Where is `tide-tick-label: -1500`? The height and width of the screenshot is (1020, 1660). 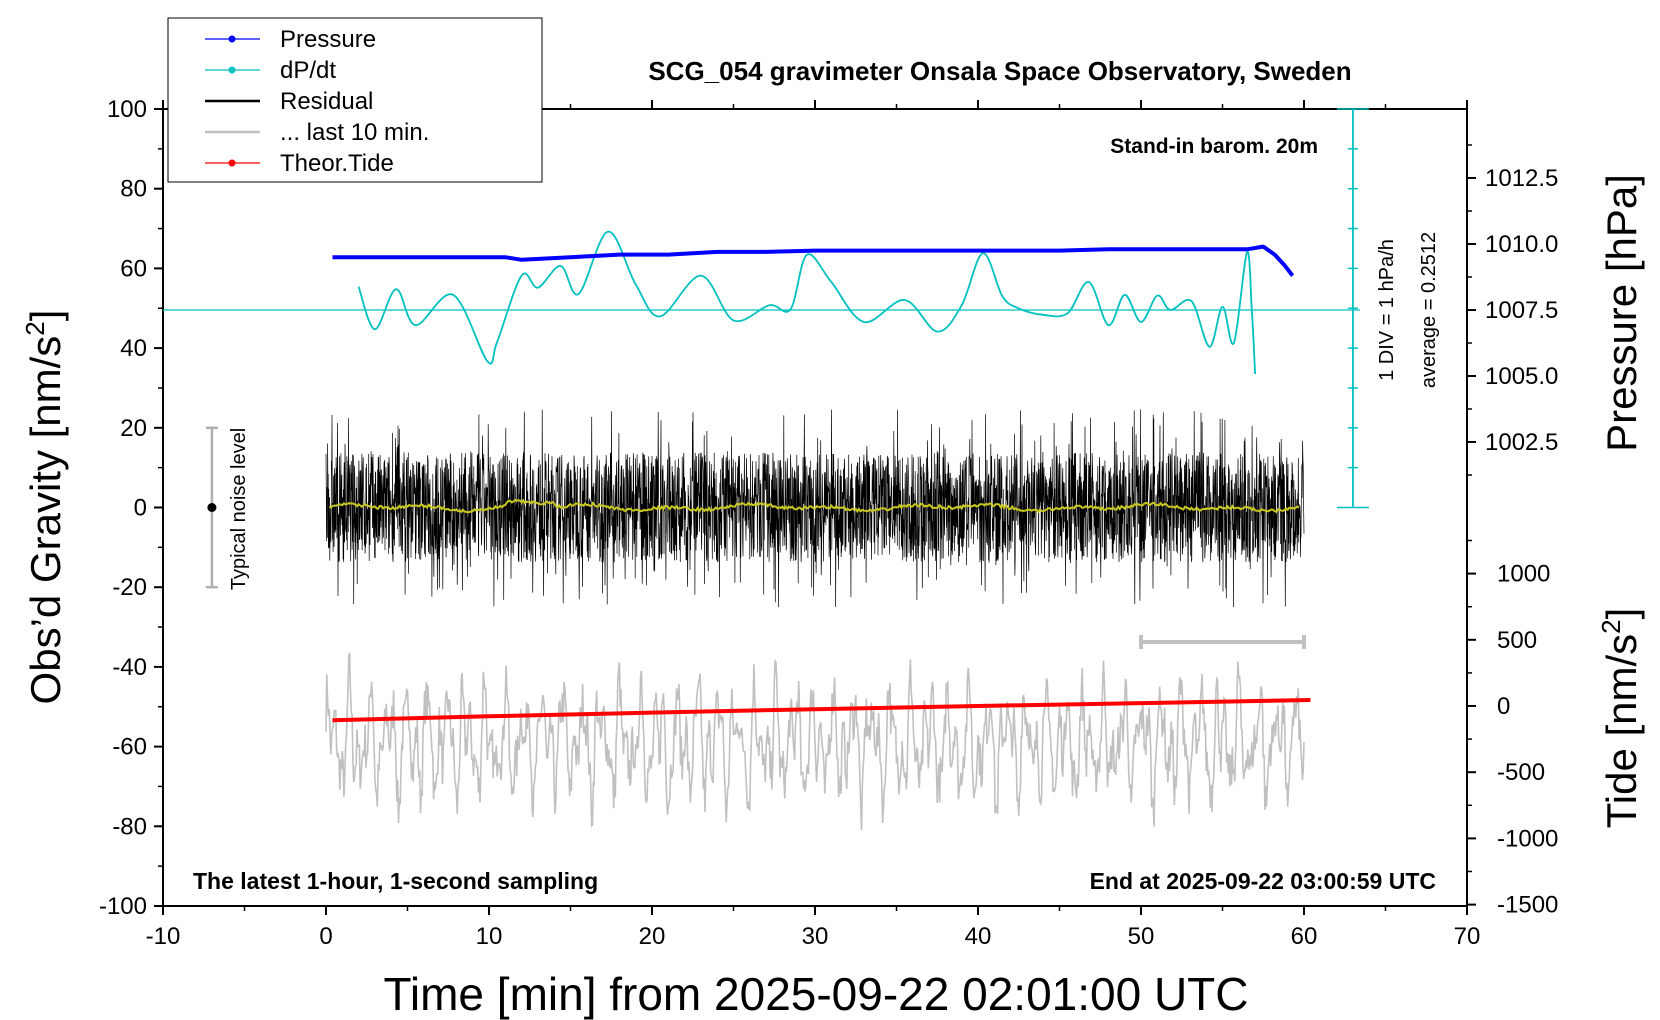
tide-tick-label: -1500 is located at coordinates (1527, 905).